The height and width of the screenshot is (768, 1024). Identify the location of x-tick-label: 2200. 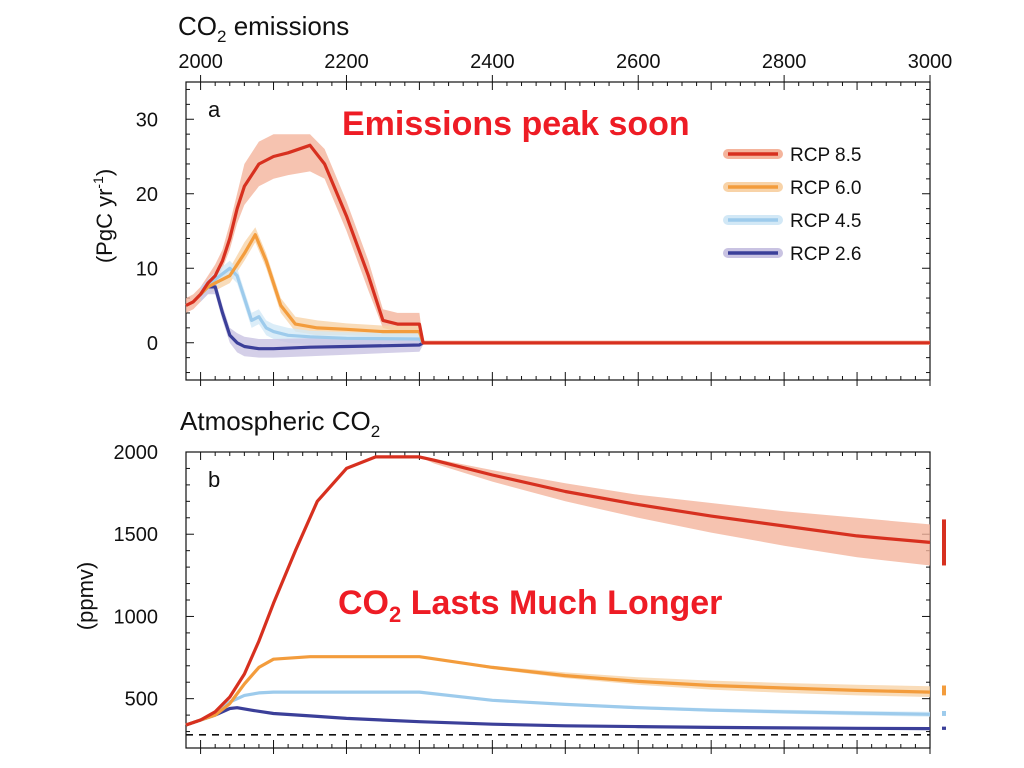
(346, 62).